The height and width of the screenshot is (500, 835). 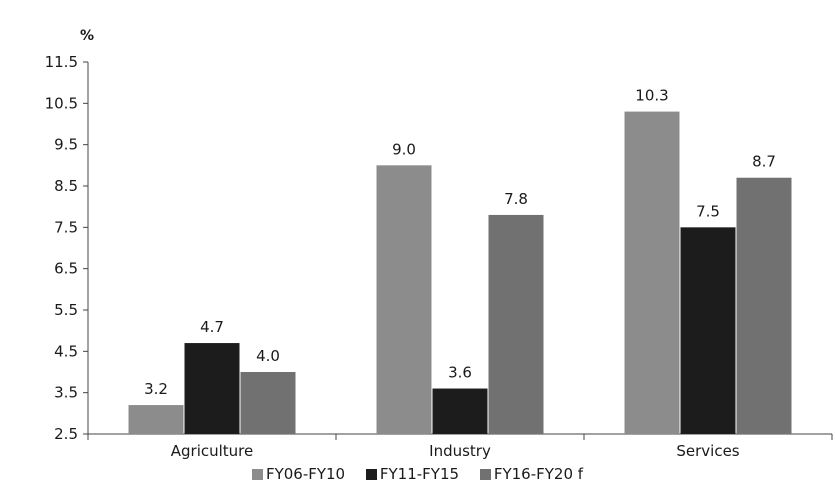 What do you see at coordinates (87, 36) in the screenshot?
I see `y-unit-label: %` at bounding box center [87, 36].